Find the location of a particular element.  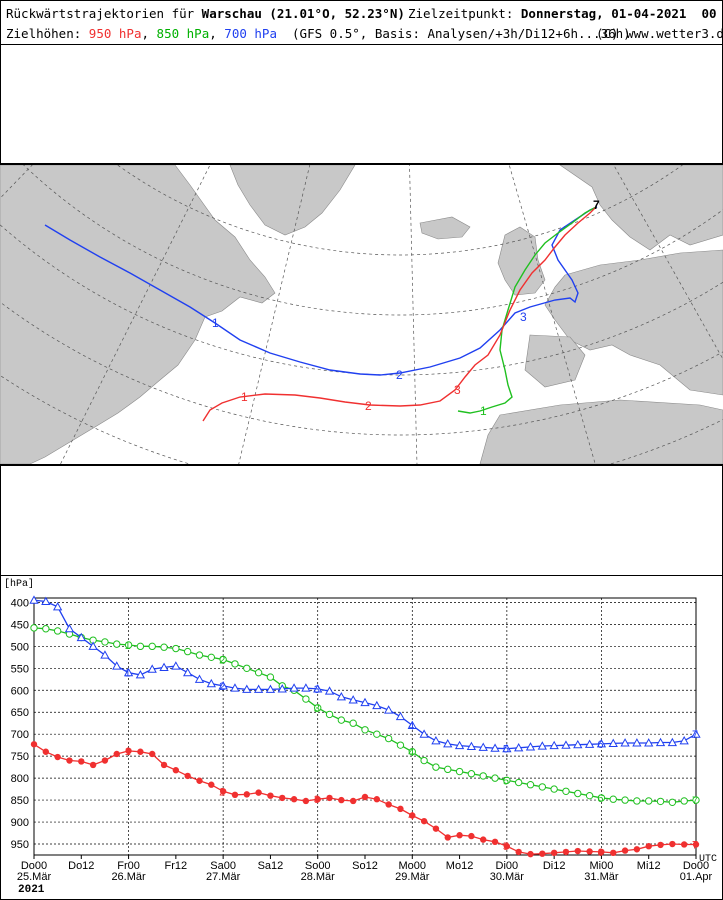

blue-day-1: 1 is located at coordinates (215, 323).